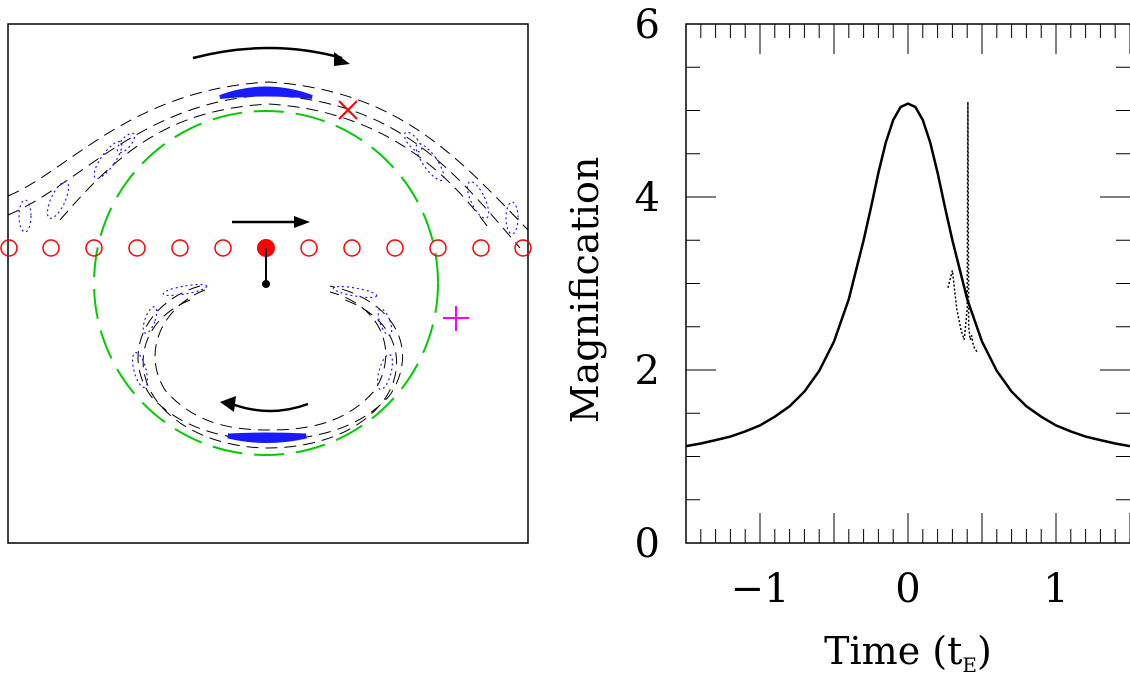  Describe the element at coordinates (647, 25) in the screenshot. I see `y-tick-label: 6` at that location.